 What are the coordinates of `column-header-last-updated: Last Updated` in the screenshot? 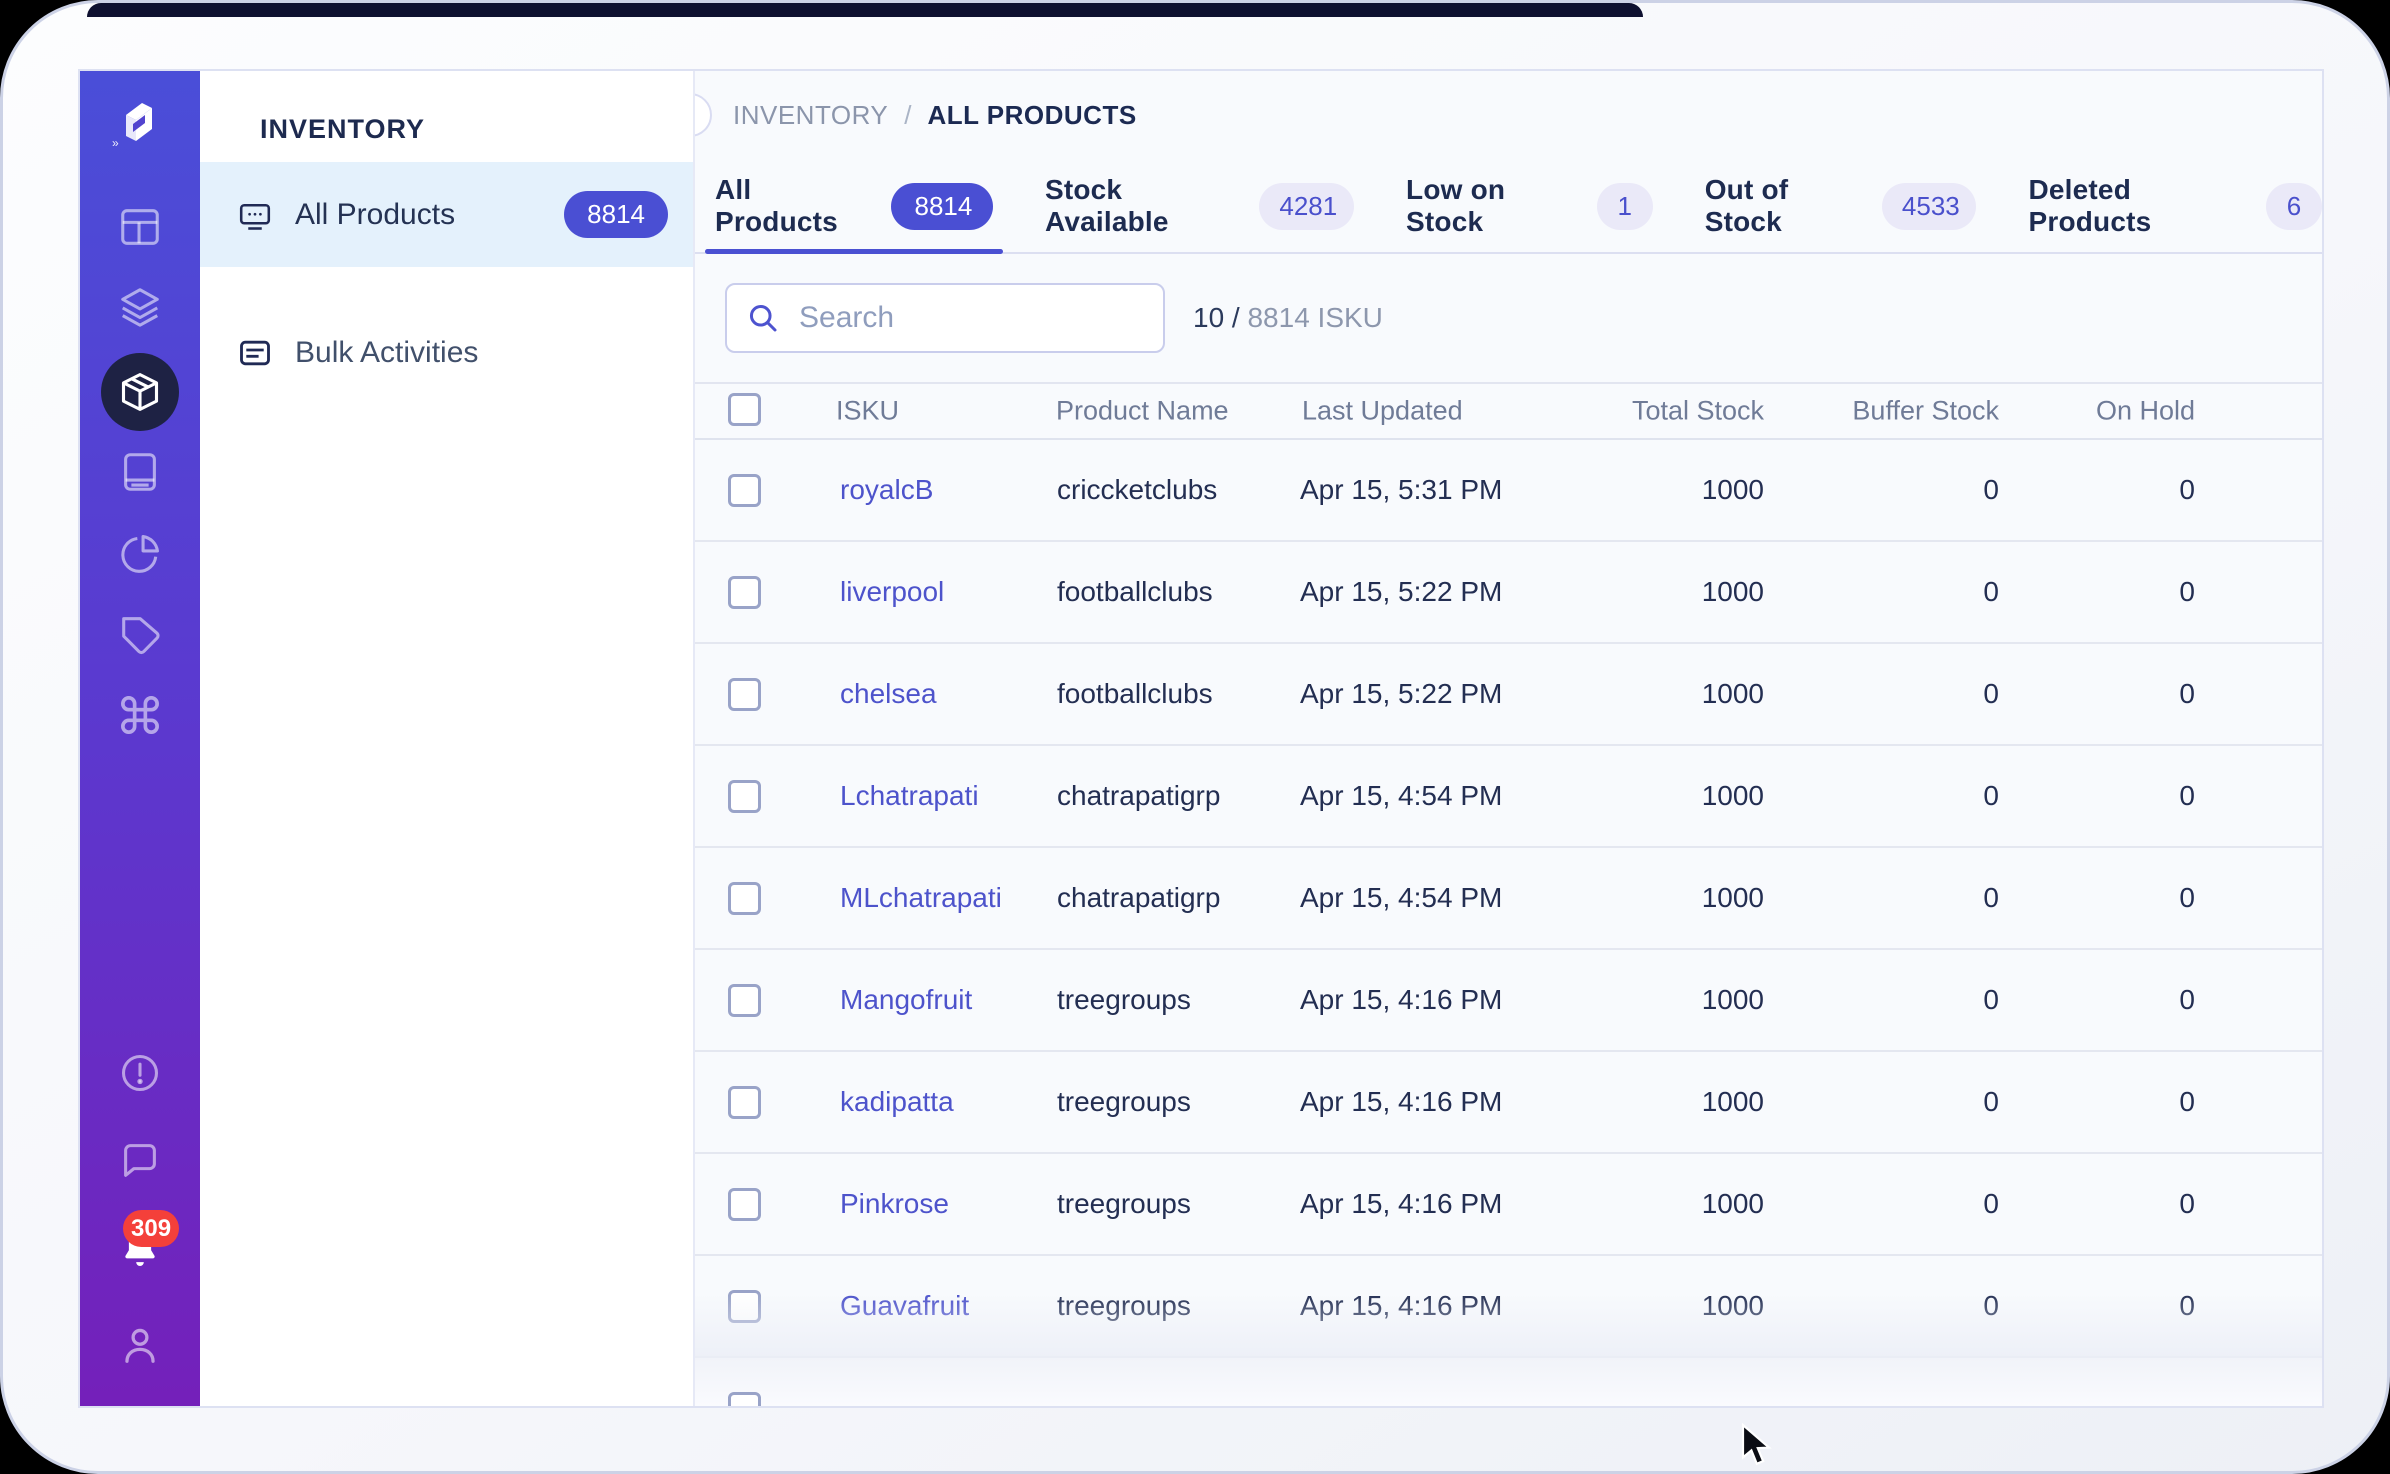 It's located at (1382, 410).